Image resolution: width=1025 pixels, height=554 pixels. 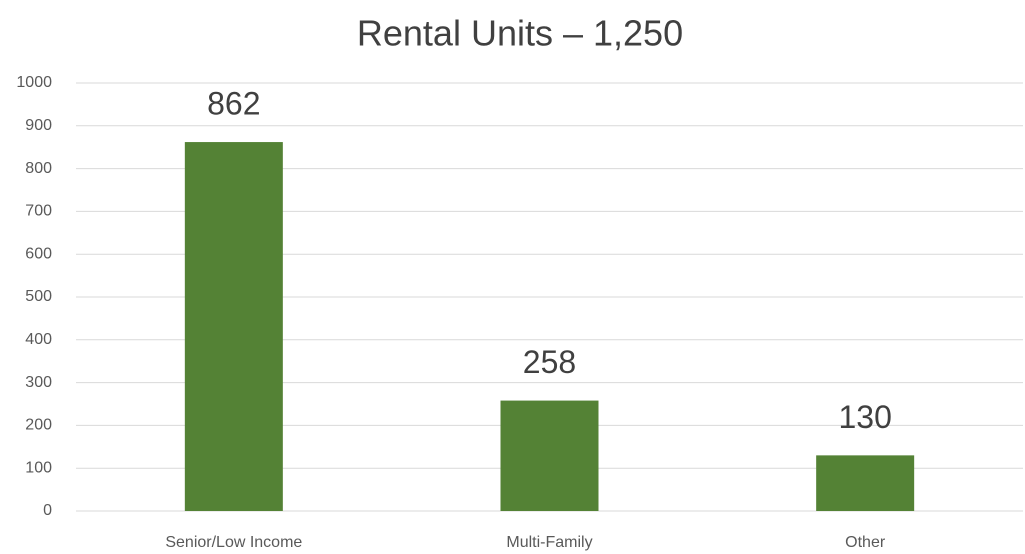 What do you see at coordinates (233, 104) in the screenshot?
I see `data-label: 862` at bounding box center [233, 104].